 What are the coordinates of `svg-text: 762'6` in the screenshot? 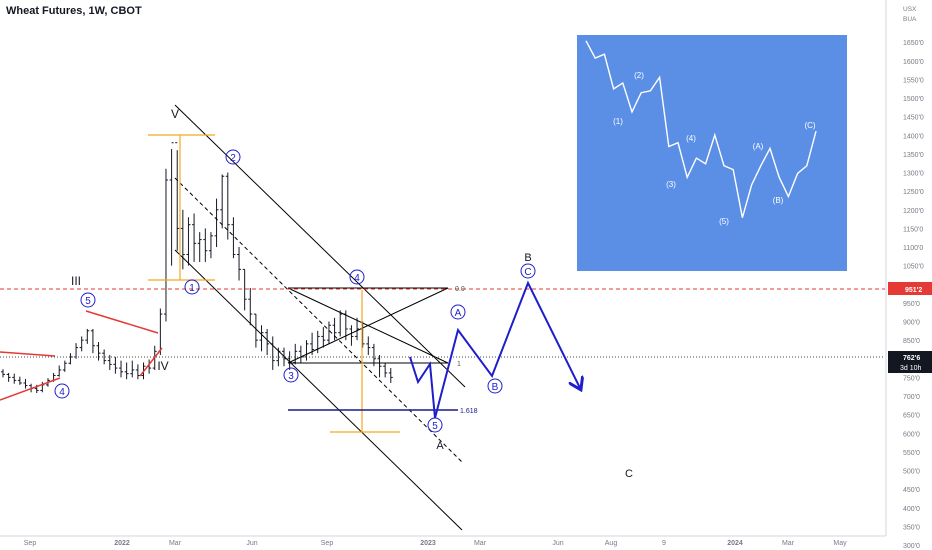 It's located at (911, 358).